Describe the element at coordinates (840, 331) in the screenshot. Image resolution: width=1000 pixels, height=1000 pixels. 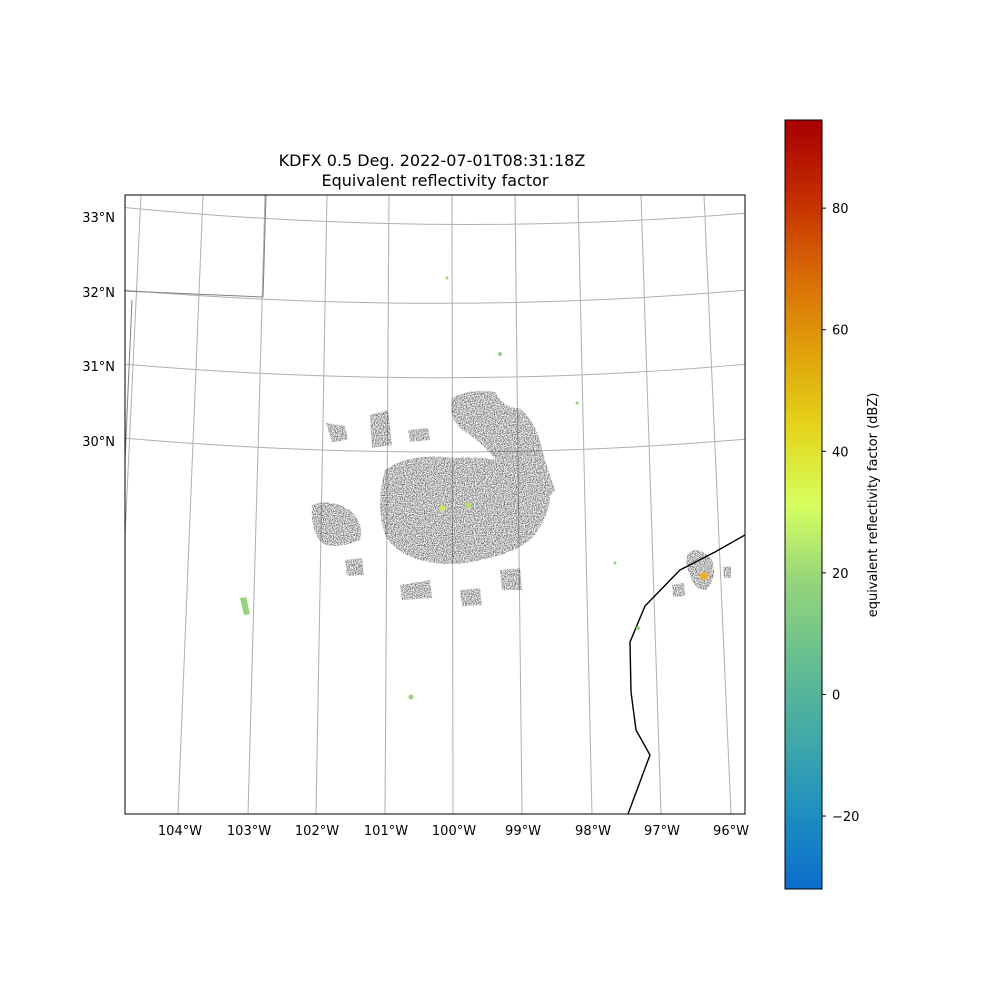
I see `colorbar-tick-label: 60` at that location.